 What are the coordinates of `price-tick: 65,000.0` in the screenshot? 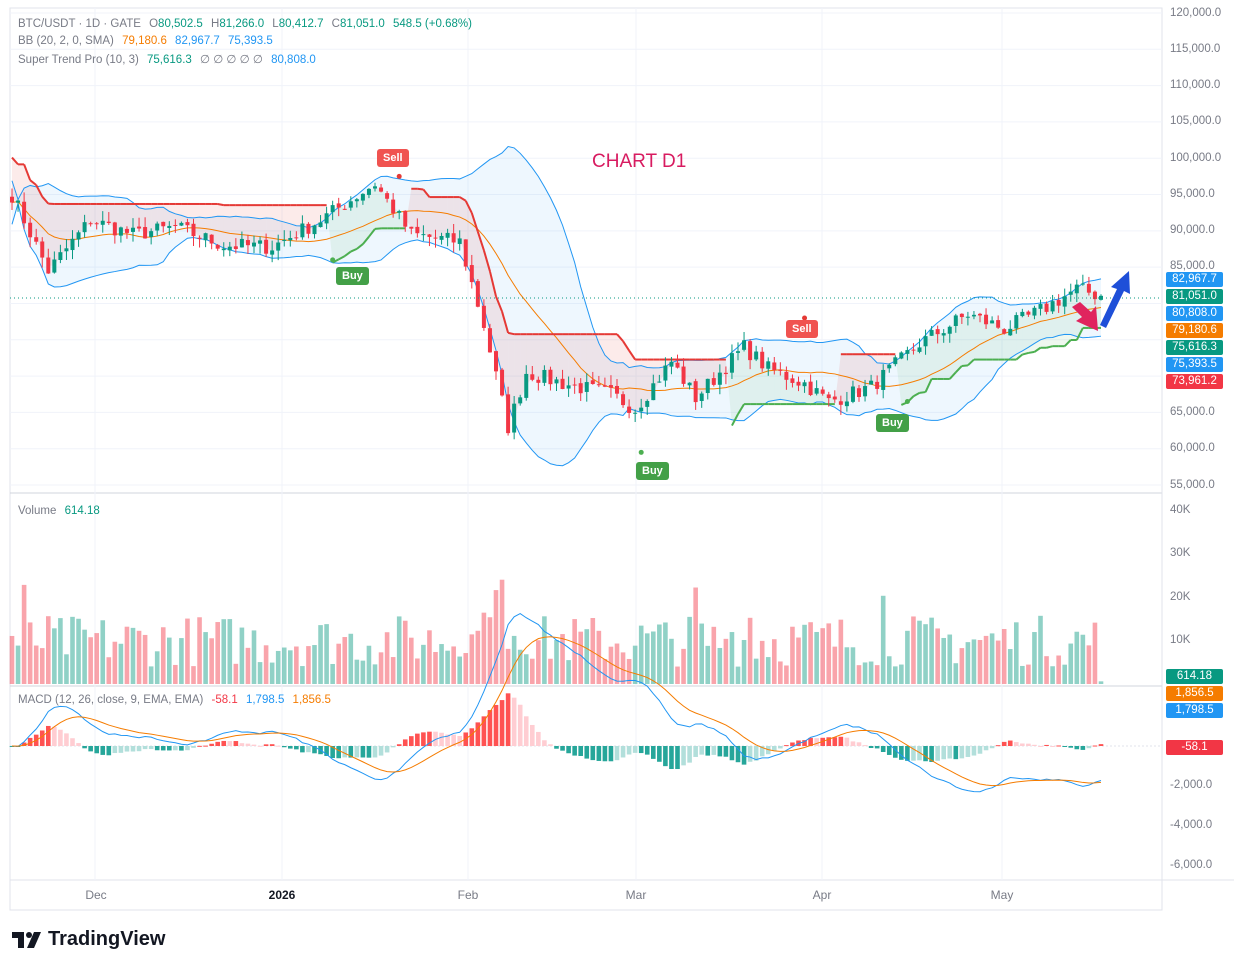 It's located at (1192, 412).